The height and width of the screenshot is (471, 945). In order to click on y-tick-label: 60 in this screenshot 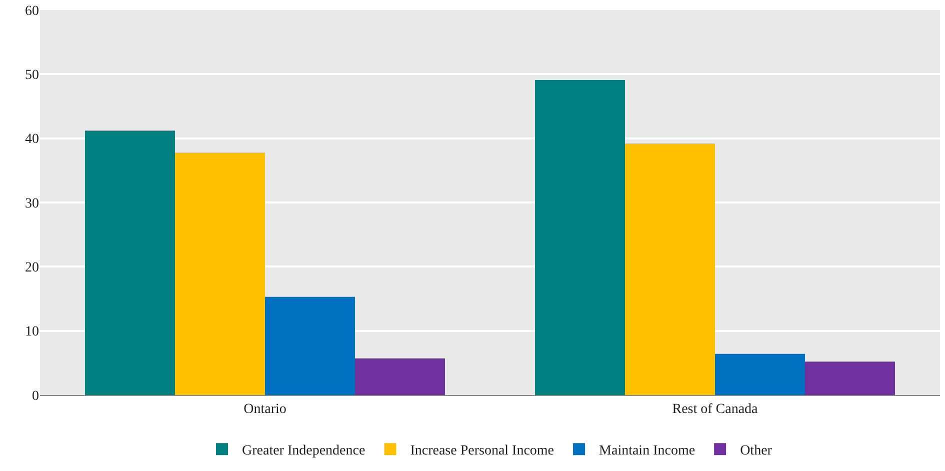, I will do `click(32, 11)`.